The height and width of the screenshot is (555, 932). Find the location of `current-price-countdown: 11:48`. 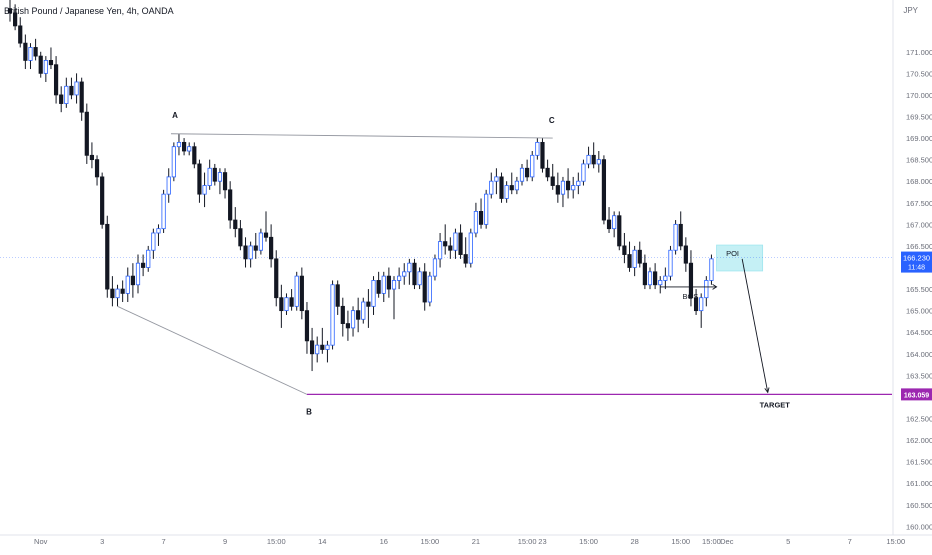

current-price-countdown: 11:48 is located at coordinates (916, 268).